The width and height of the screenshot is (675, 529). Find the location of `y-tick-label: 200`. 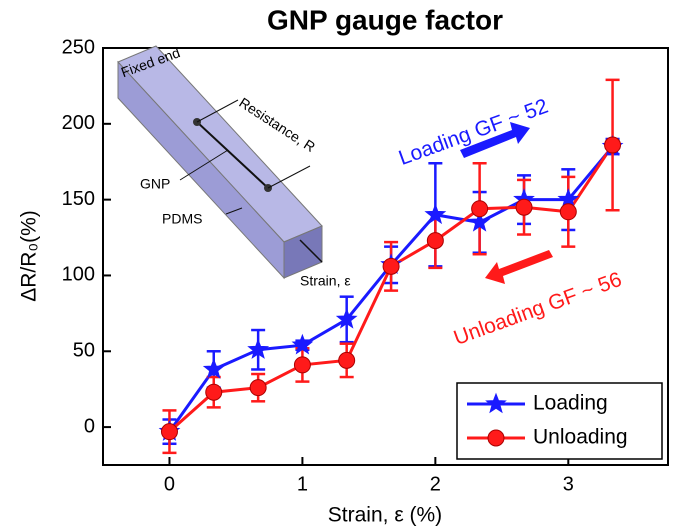

y-tick-label: 200 is located at coordinates (78, 123).